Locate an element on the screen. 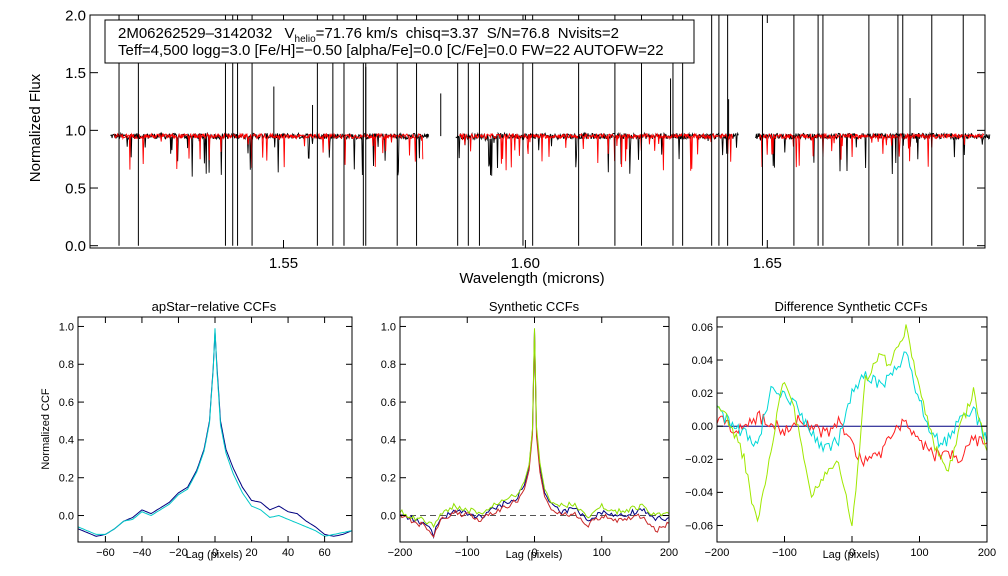 This screenshot has width=1008, height=576. y-tick-label: 1.5 is located at coordinates (75, 73).